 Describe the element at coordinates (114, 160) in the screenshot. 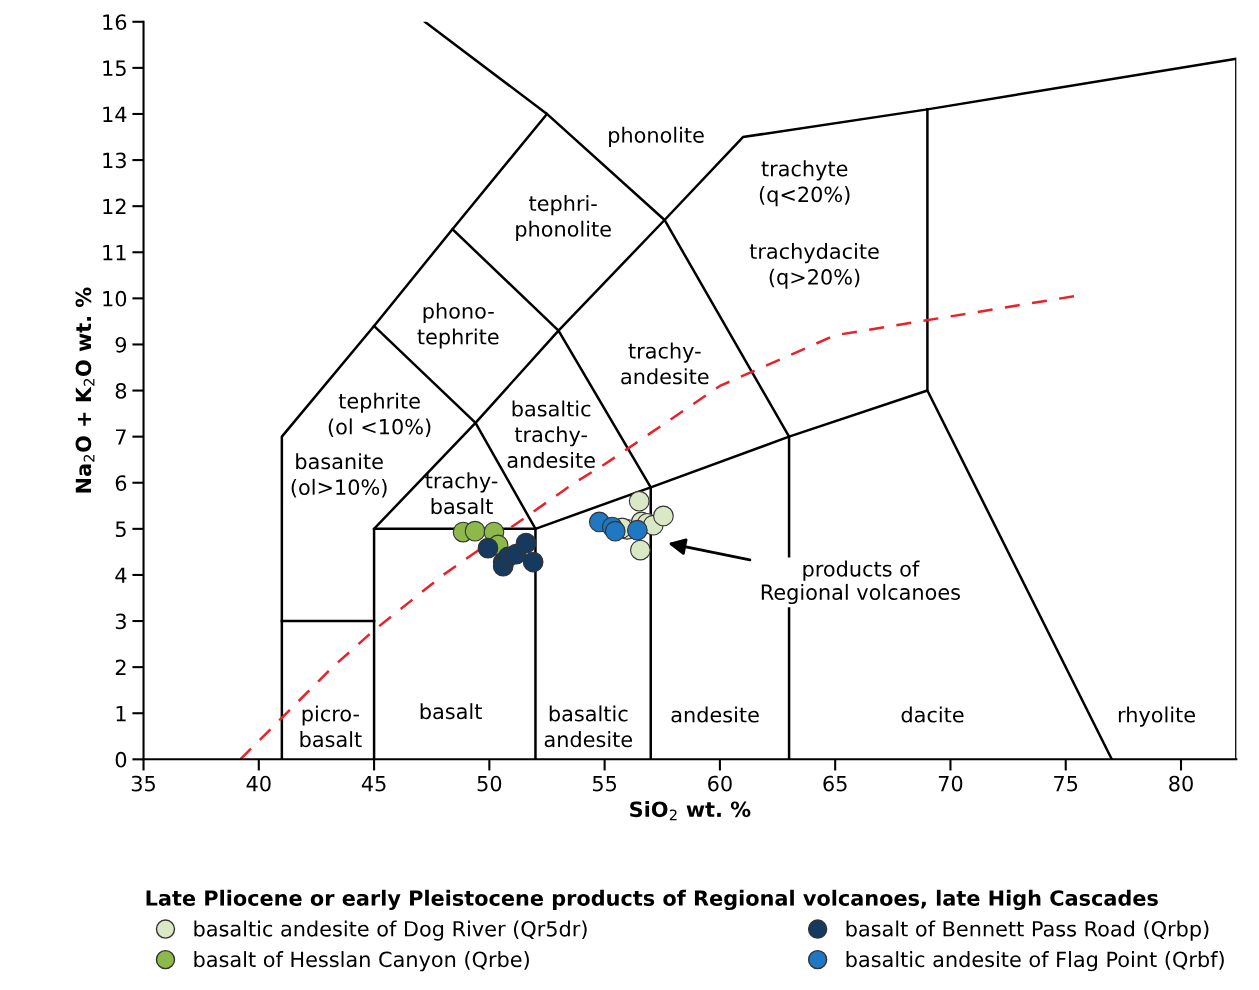

I see `y-tick-label: 13` at that location.